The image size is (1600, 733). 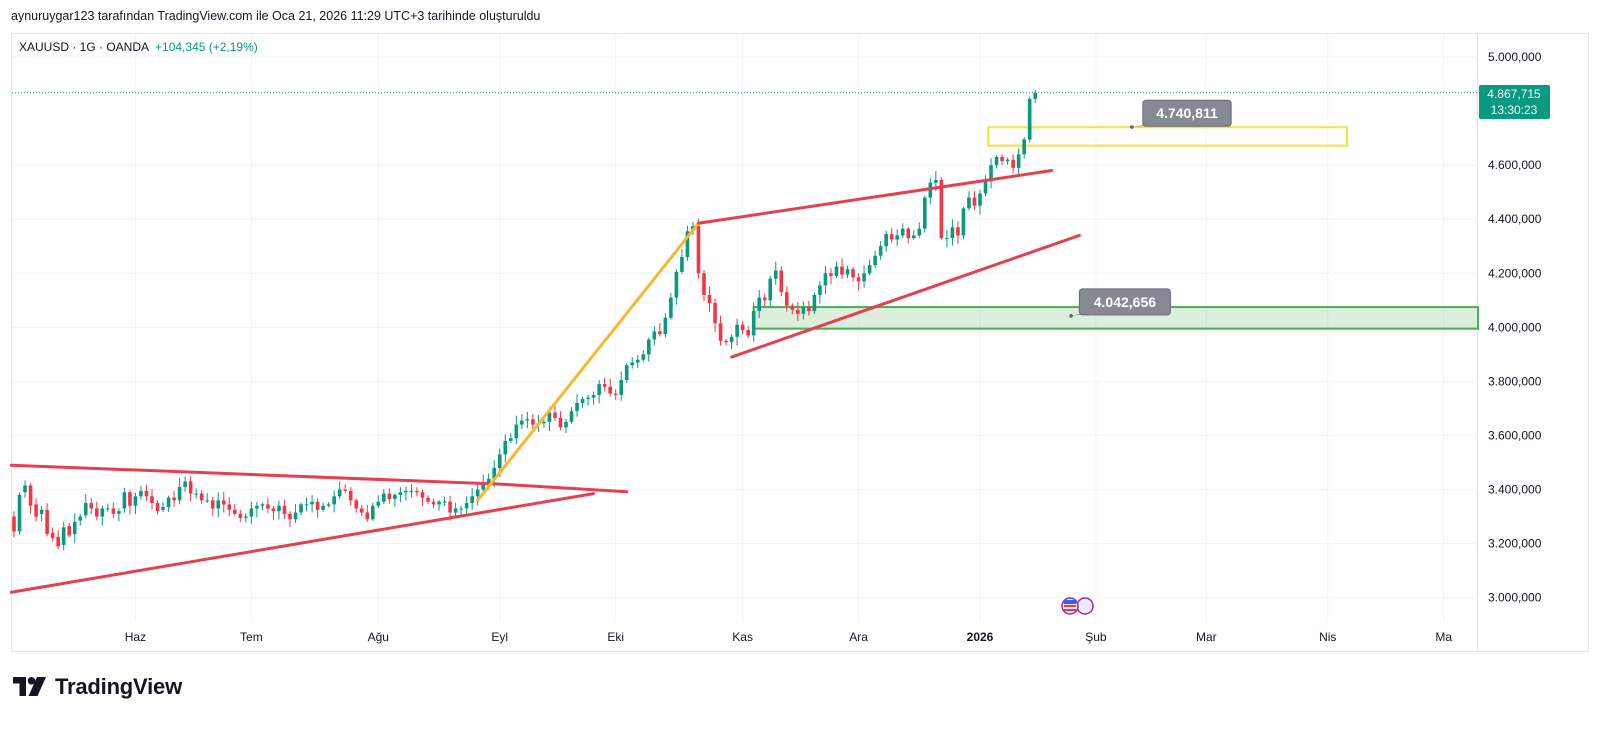 I want to click on economic-events, so click(x=1077, y=606).